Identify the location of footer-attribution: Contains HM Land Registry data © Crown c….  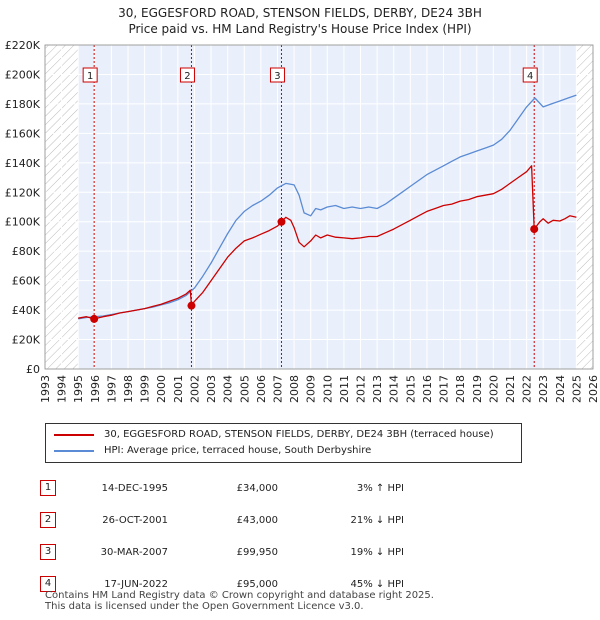
(239, 601).